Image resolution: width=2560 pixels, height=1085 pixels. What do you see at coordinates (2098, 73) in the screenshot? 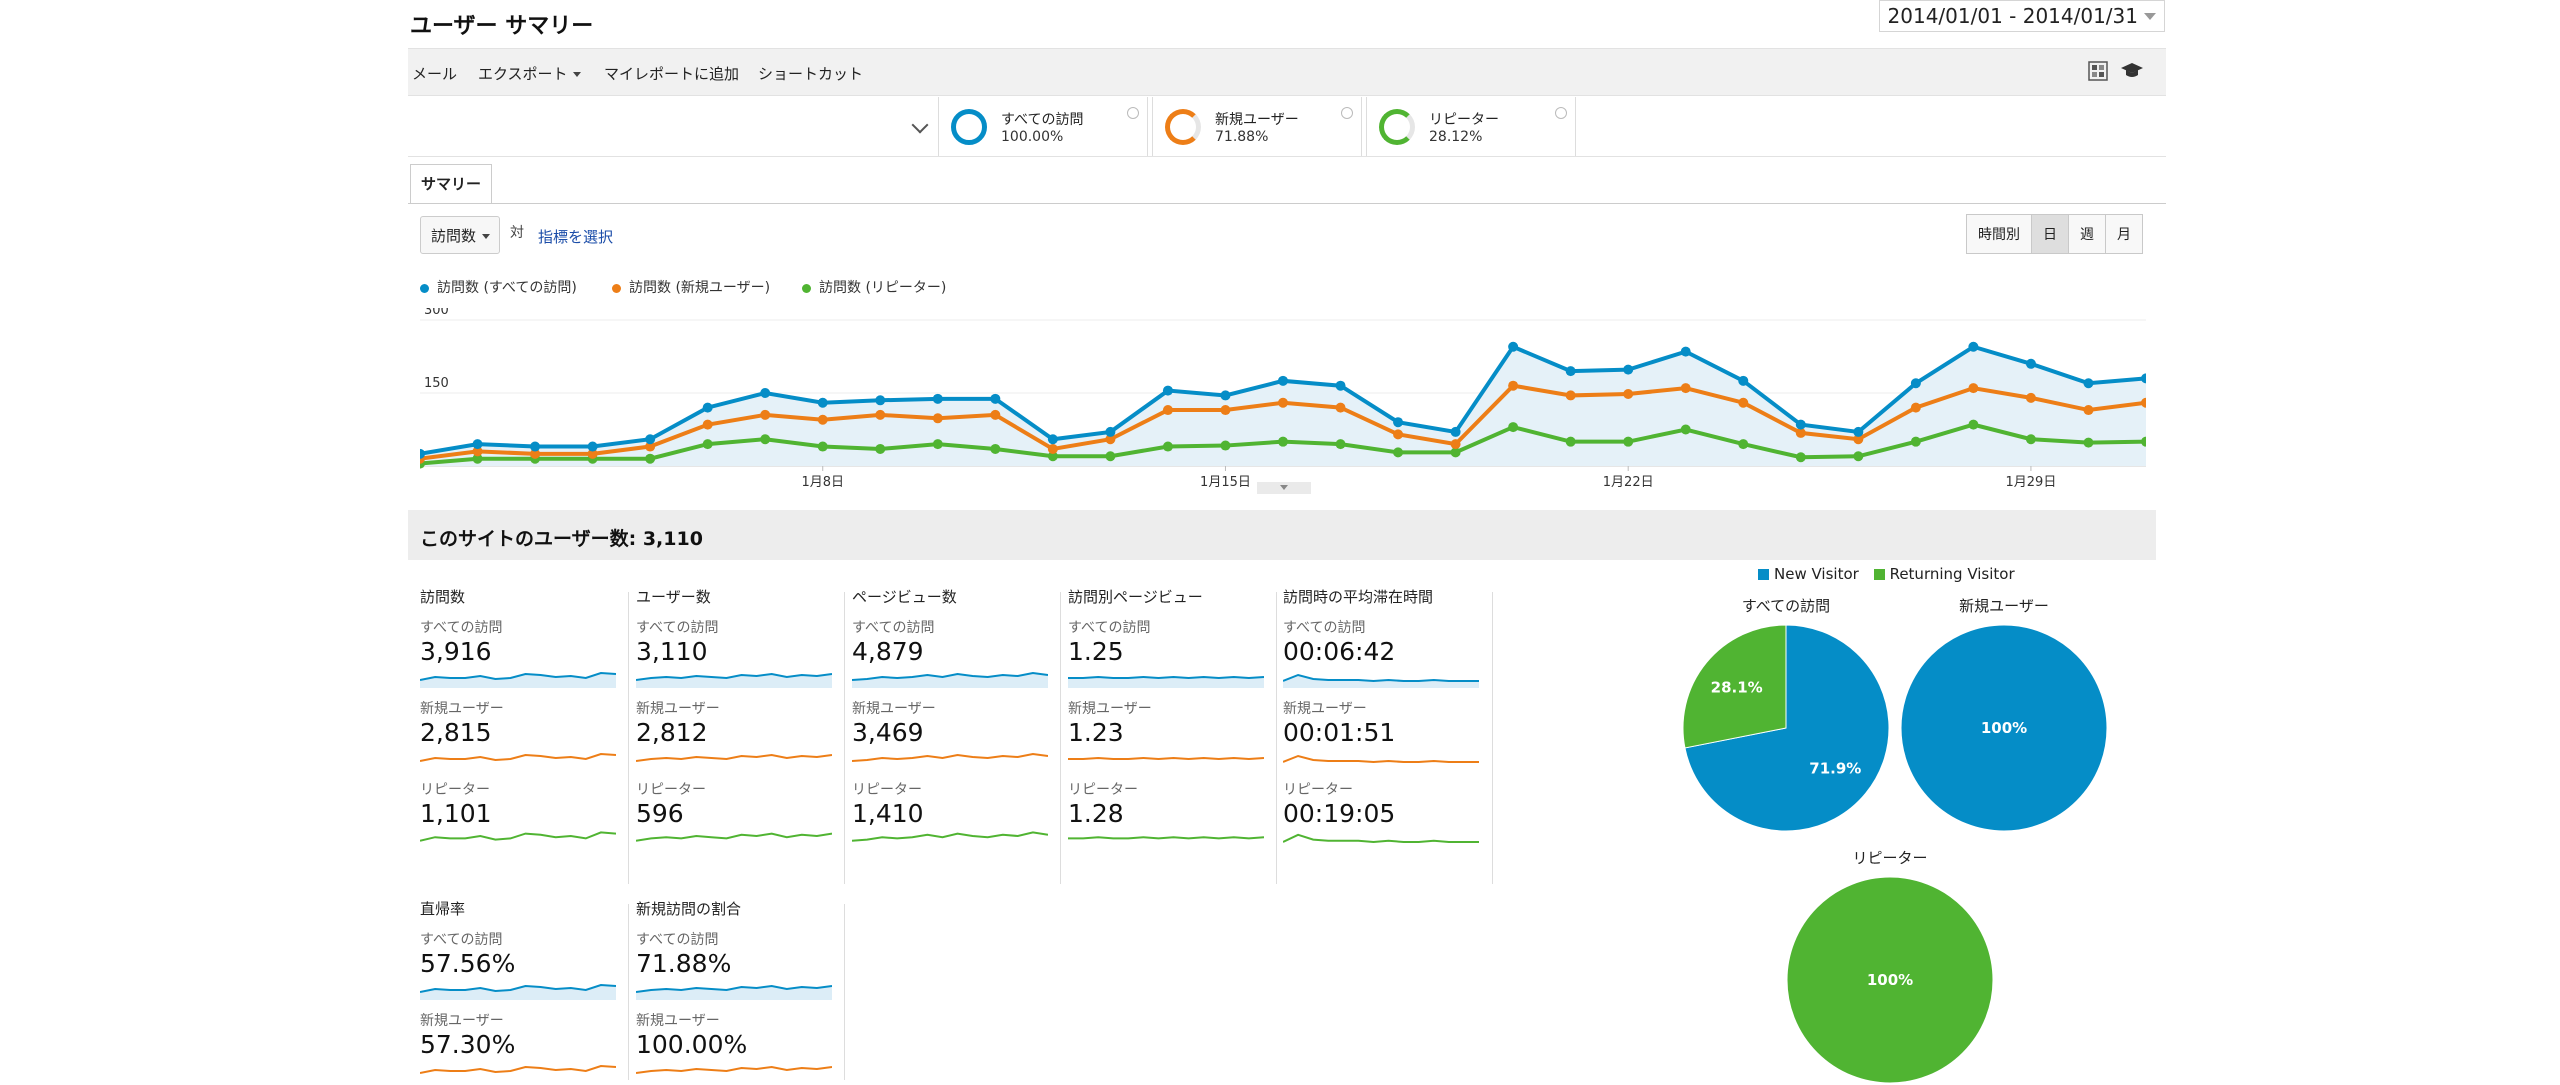
I see `qr-grid-icon` at bounding box center [2098, 73].